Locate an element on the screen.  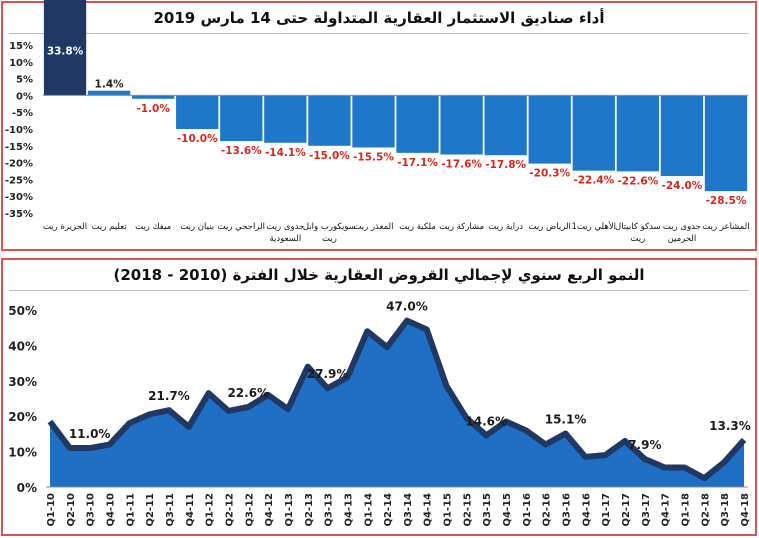
category-label: جدوى ريت السعودية is located at coordinates (285, 233).